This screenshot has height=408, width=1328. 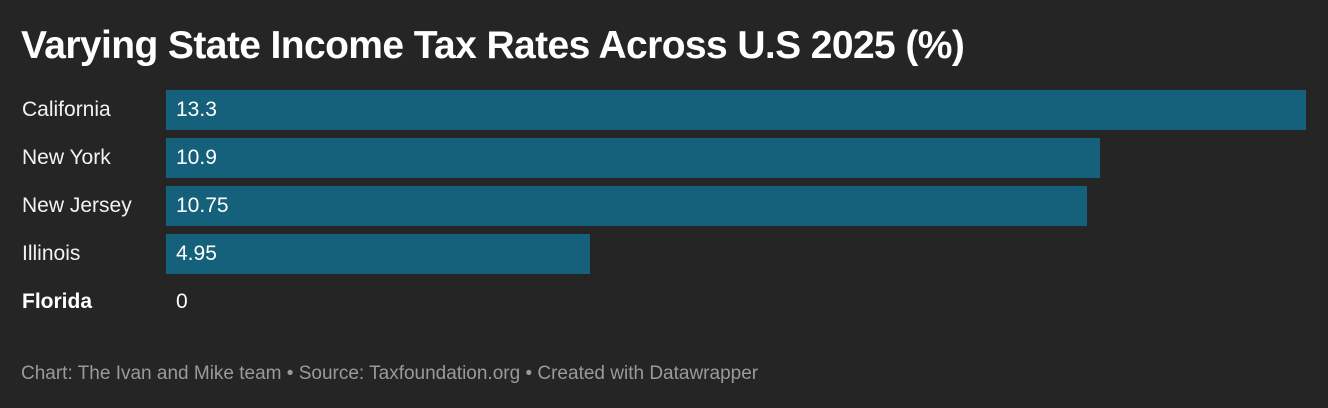 I want to click on value-label: 10.9, so click(x=196, y=157).